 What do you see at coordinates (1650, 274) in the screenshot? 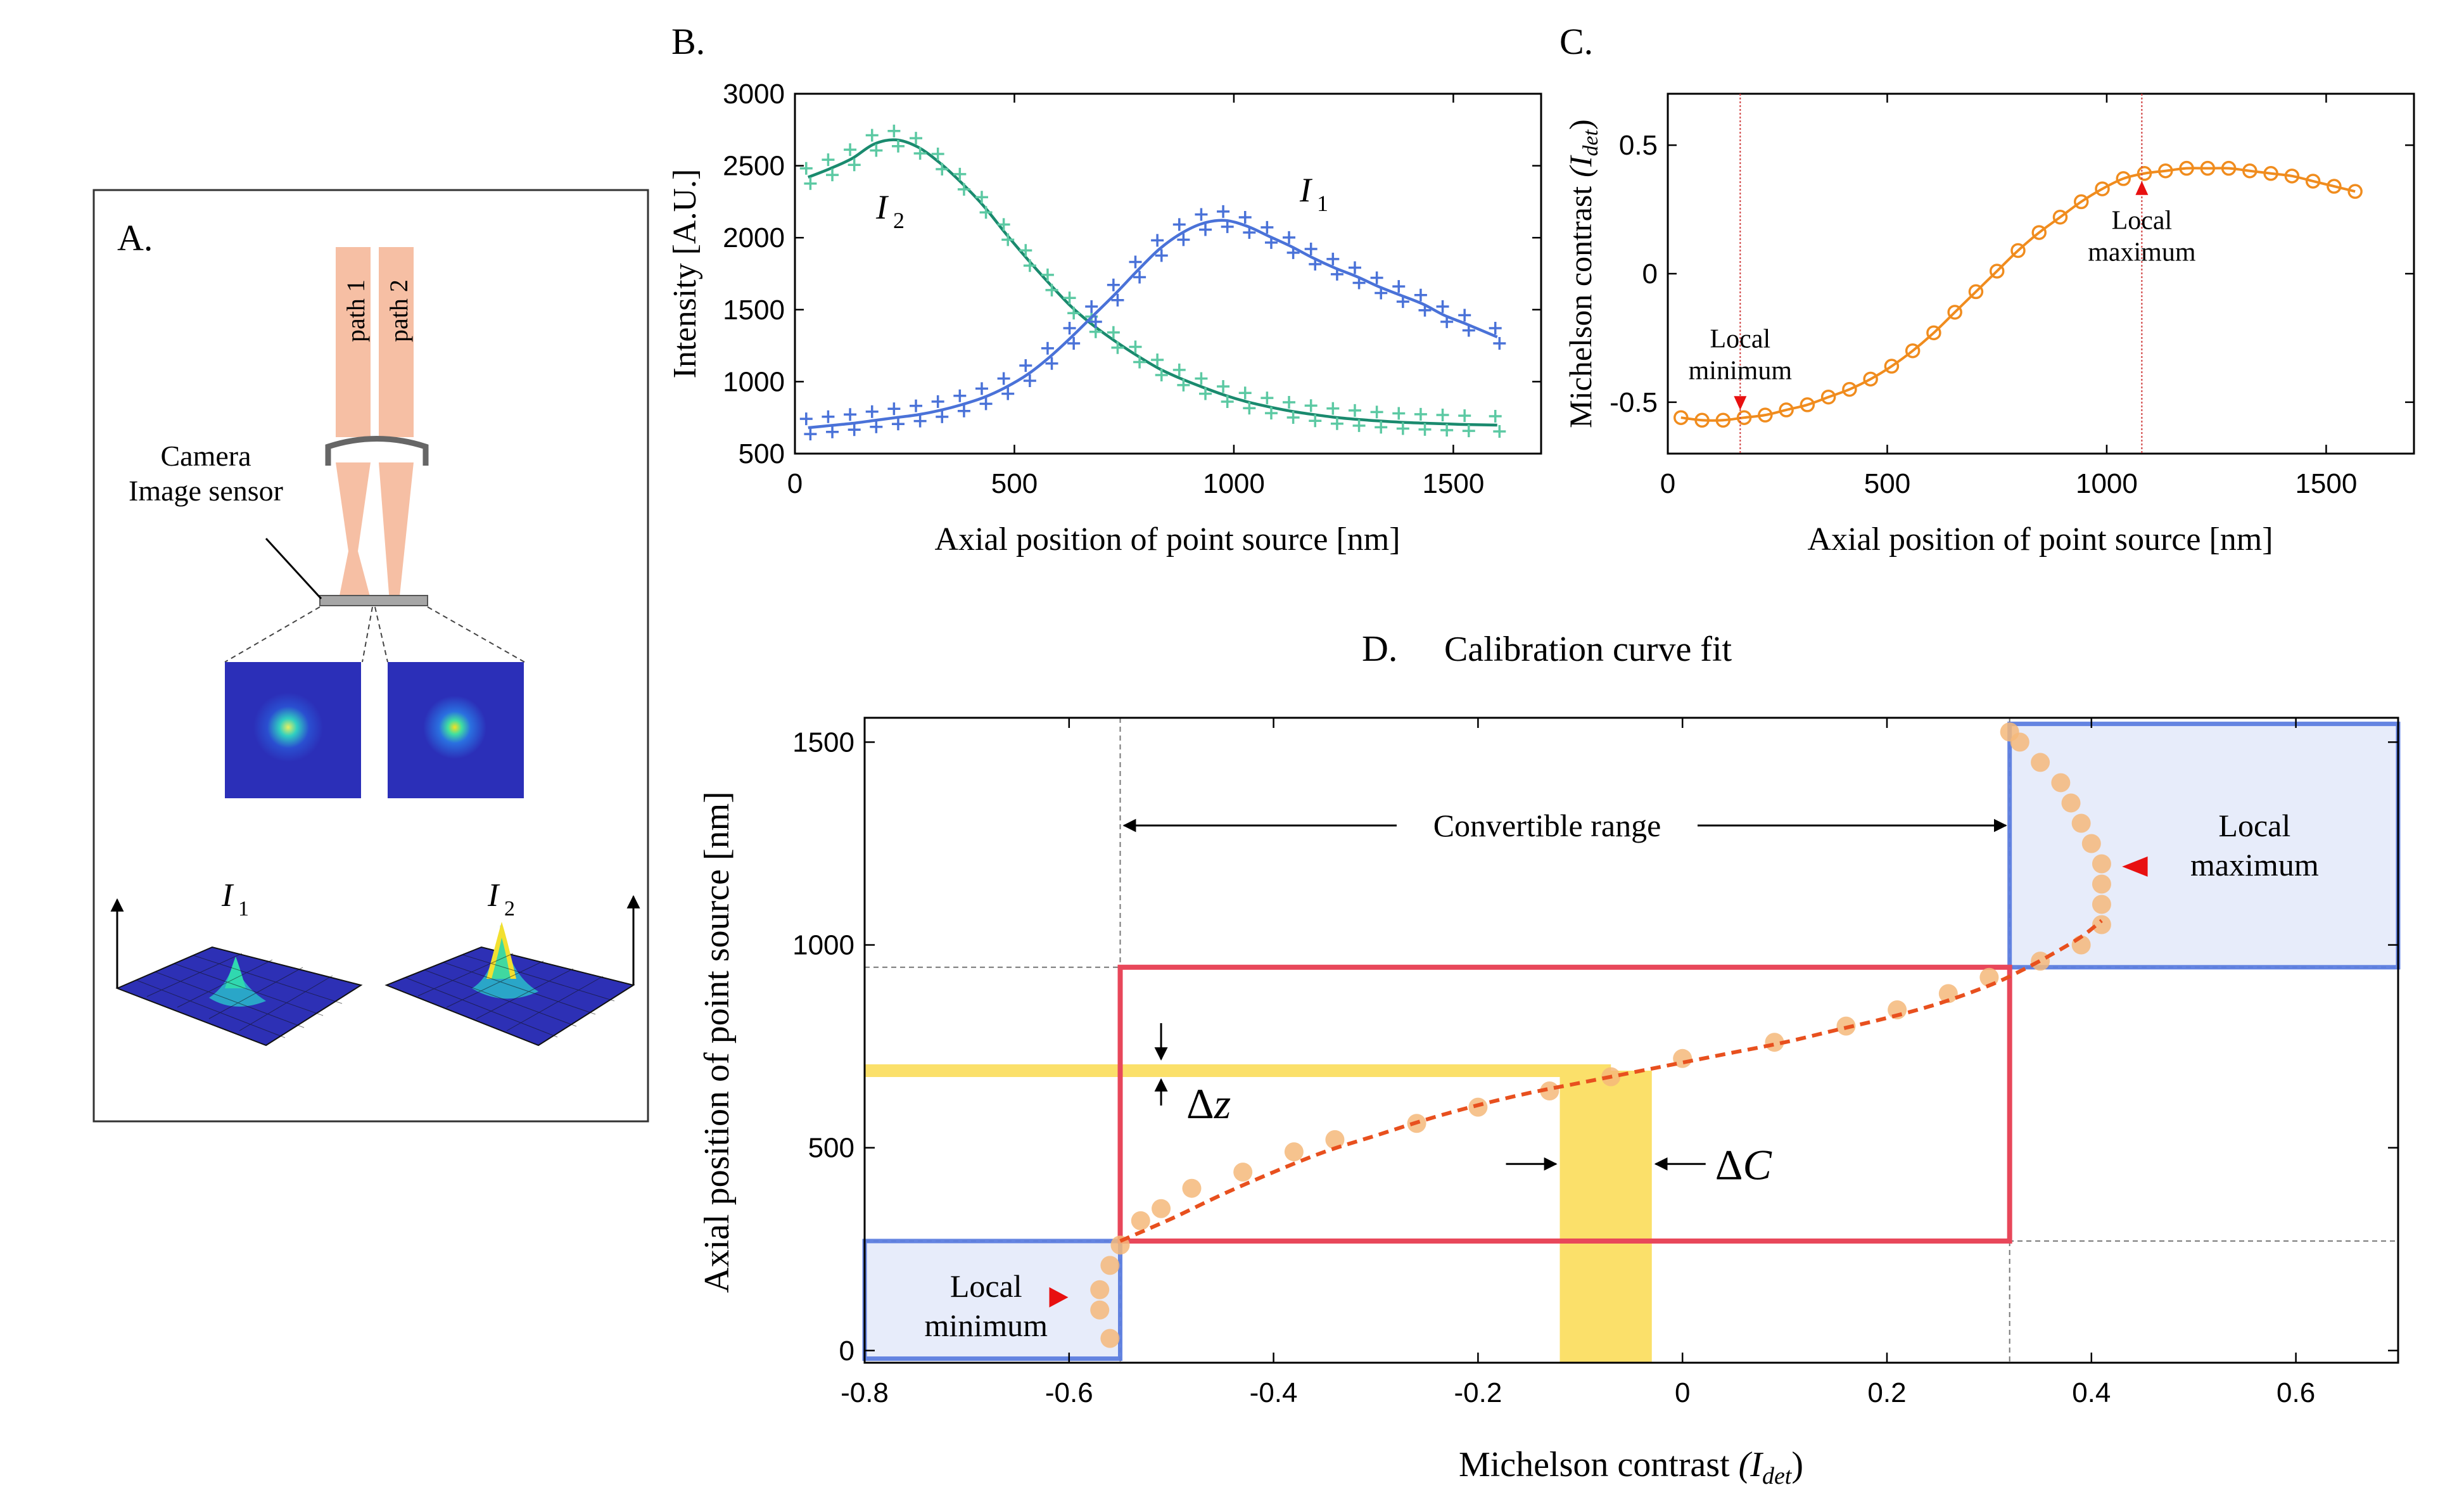
I see `y-tick-label: 0` at bounding box center [1650, 274].